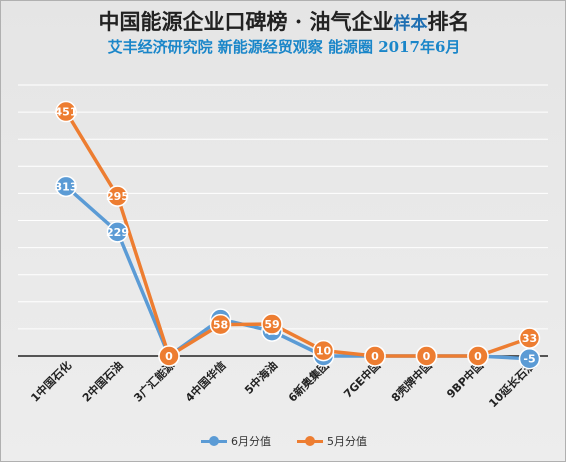  Describe the element at coordinates (284, 441) in the screenshot. I see `legend: 6月分值 5月分值` at that location.